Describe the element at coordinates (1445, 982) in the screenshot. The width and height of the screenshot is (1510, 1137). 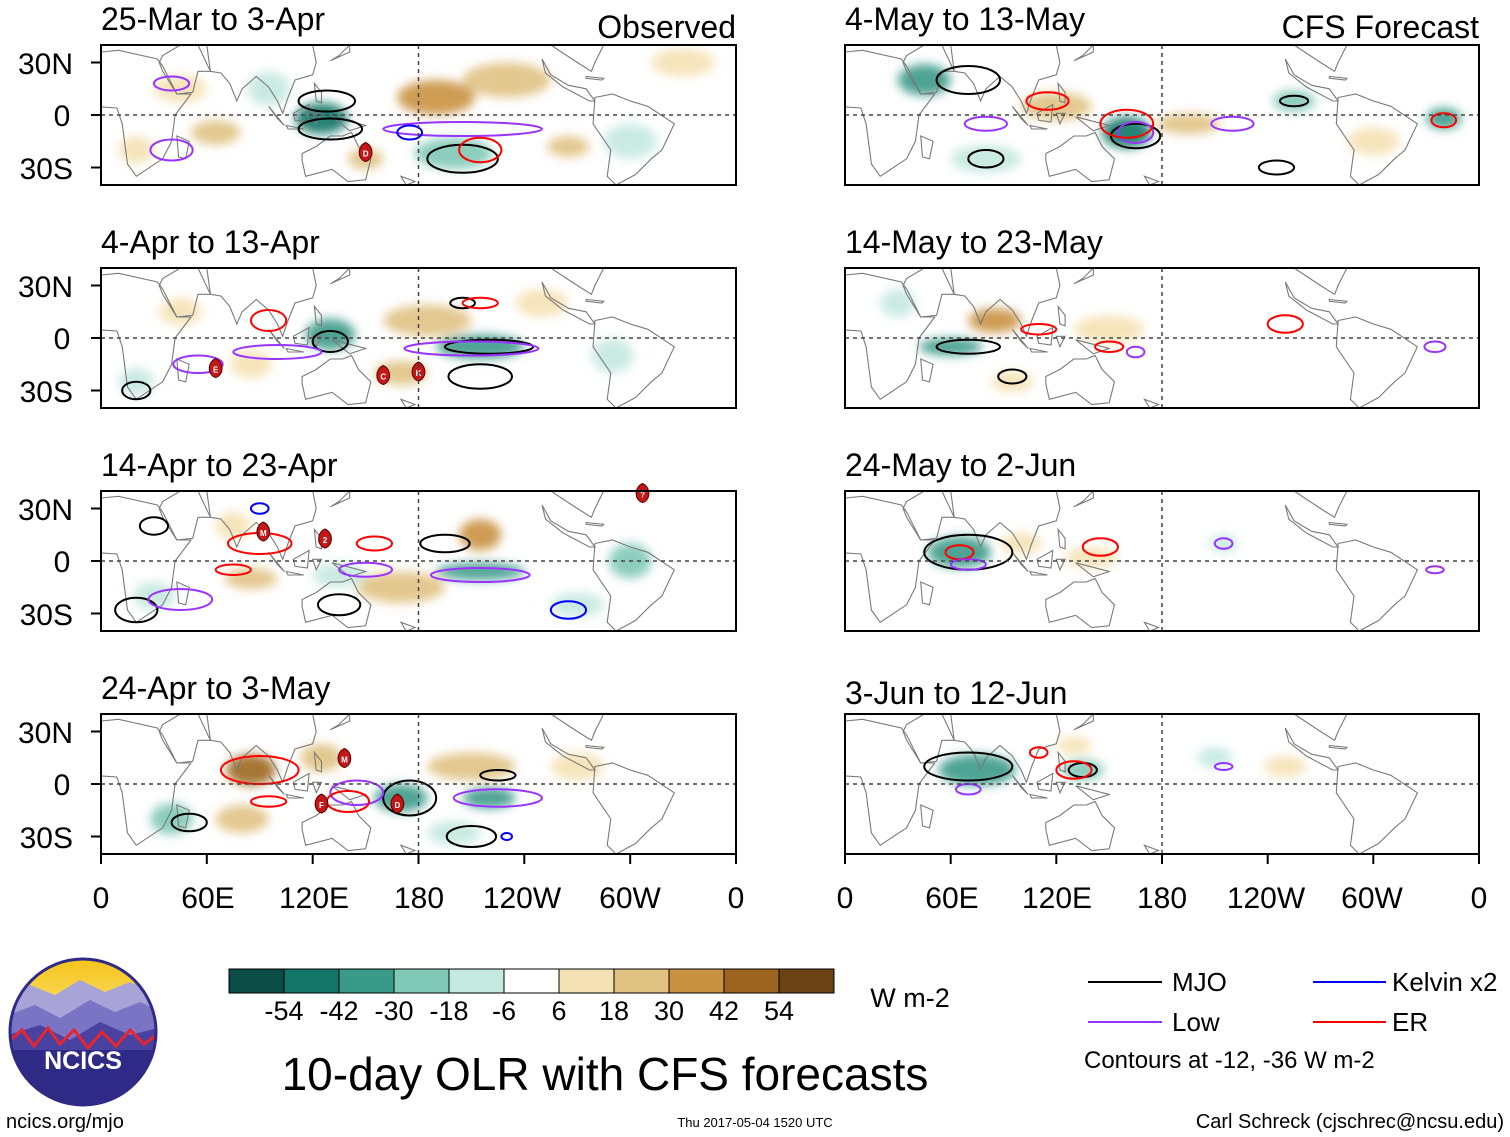
I see `legend-label-kelvin: Kelvin x2` at that location.